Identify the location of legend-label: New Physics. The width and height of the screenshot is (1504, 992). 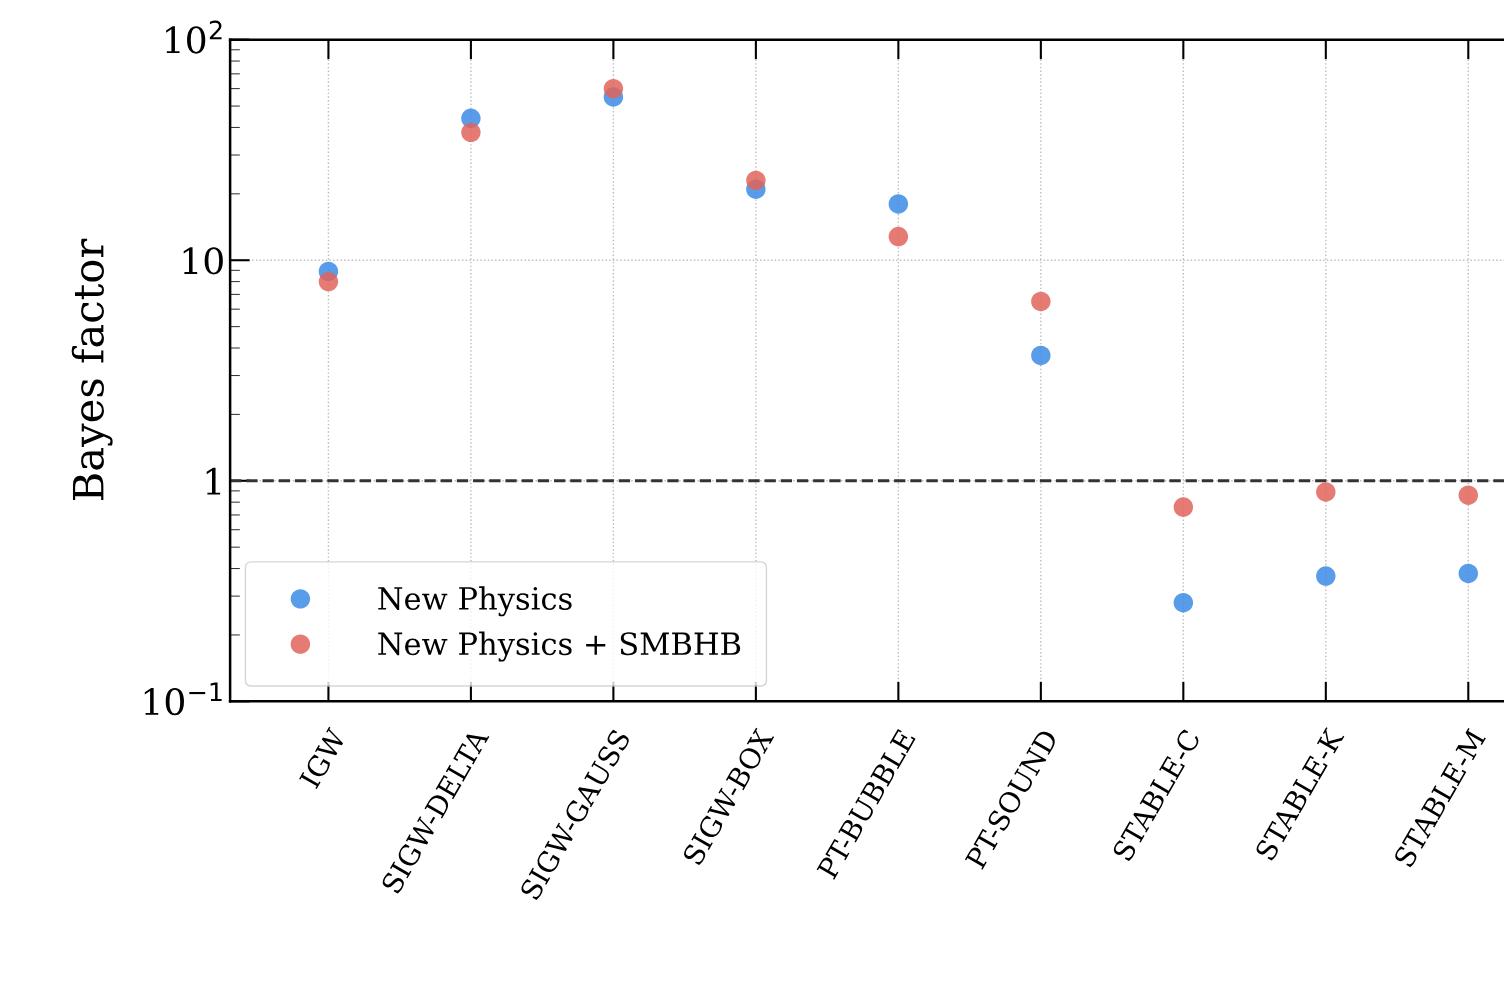
(475, 601).